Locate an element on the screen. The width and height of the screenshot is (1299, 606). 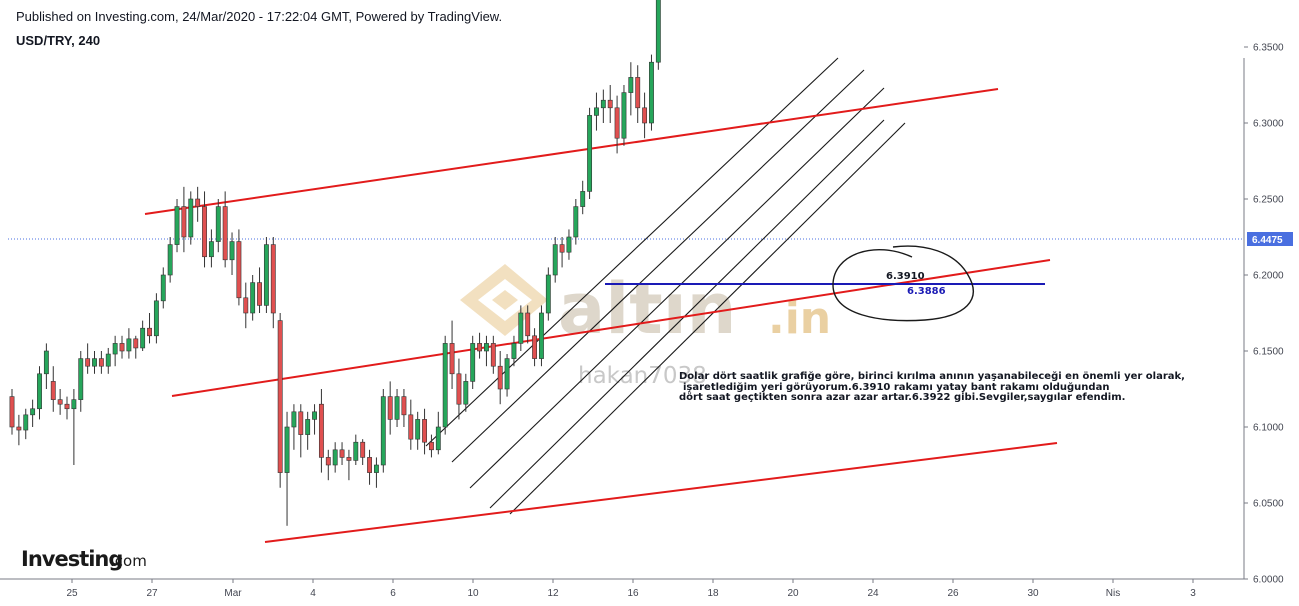
x-tick-label: 12 is located at coordinates (553, 593).